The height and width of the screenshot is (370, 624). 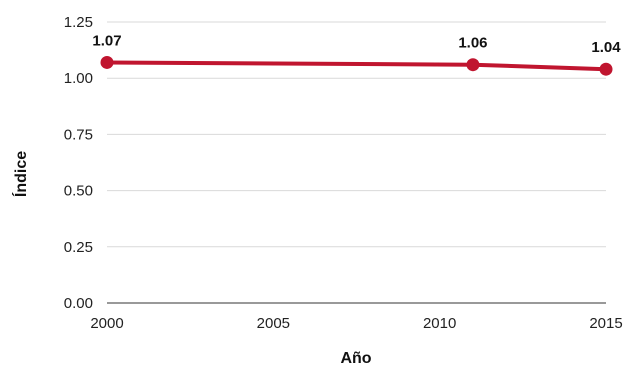 I want to click on y-tick-label: 1.00, so click(x=78, y=78).